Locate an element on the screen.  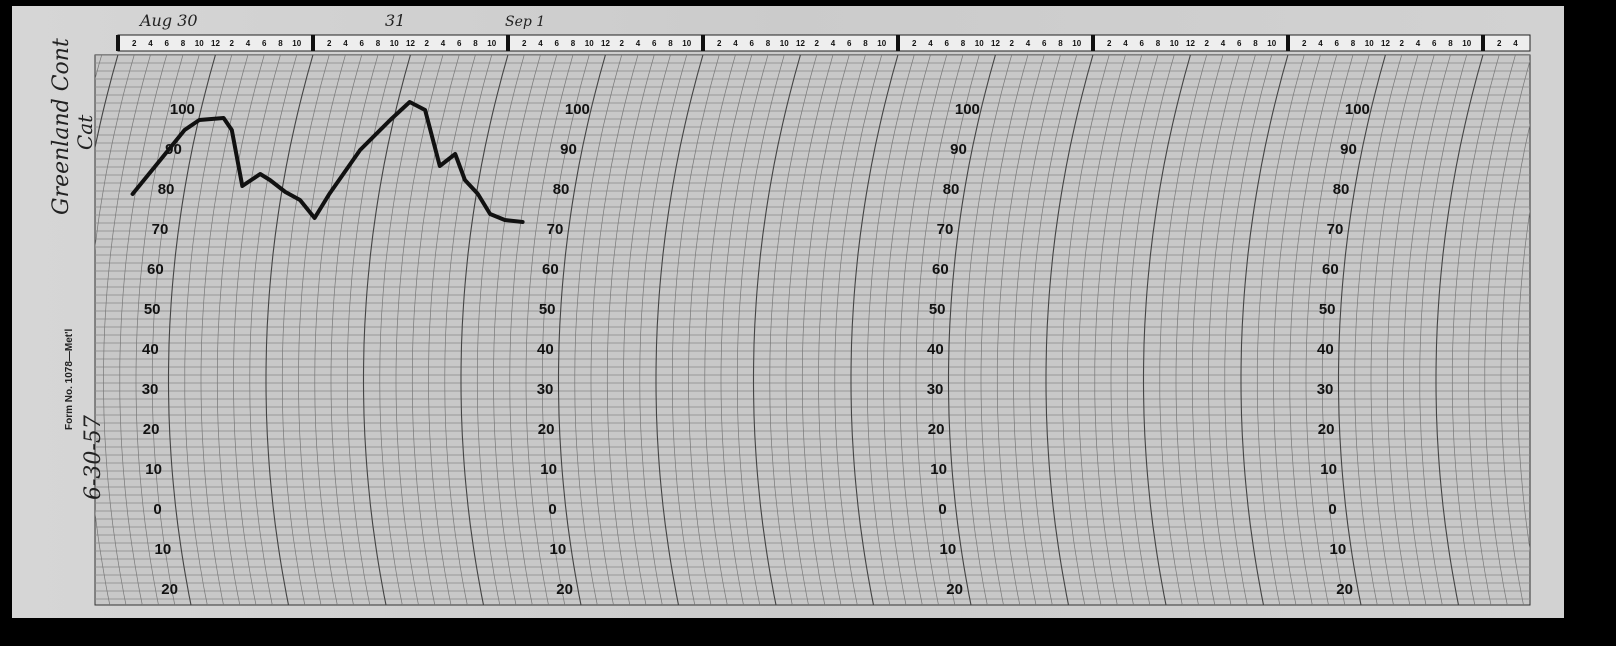
temperature-trace is located at coordinates (327, 162).